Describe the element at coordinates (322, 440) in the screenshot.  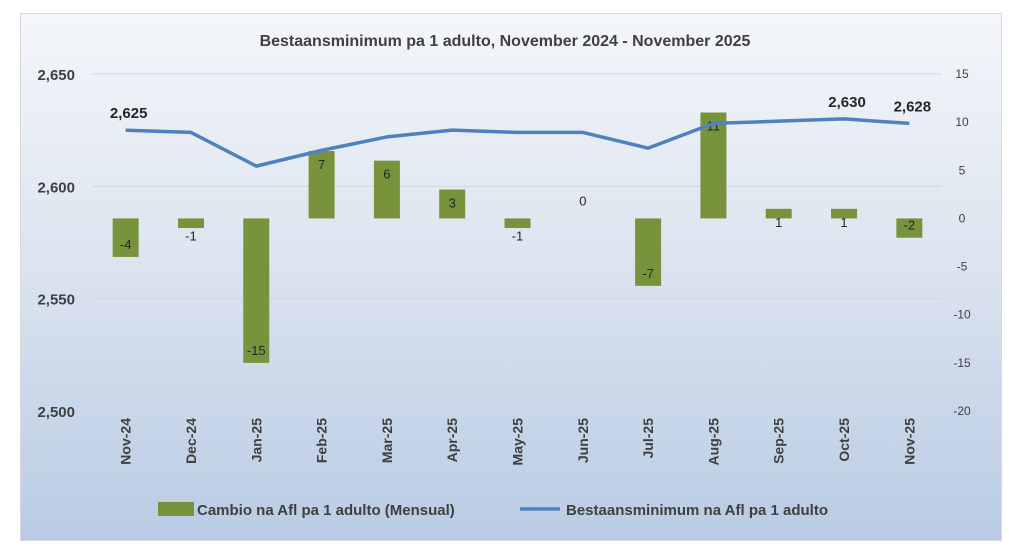
I see `x-tick-label: Feb-25` at that location.